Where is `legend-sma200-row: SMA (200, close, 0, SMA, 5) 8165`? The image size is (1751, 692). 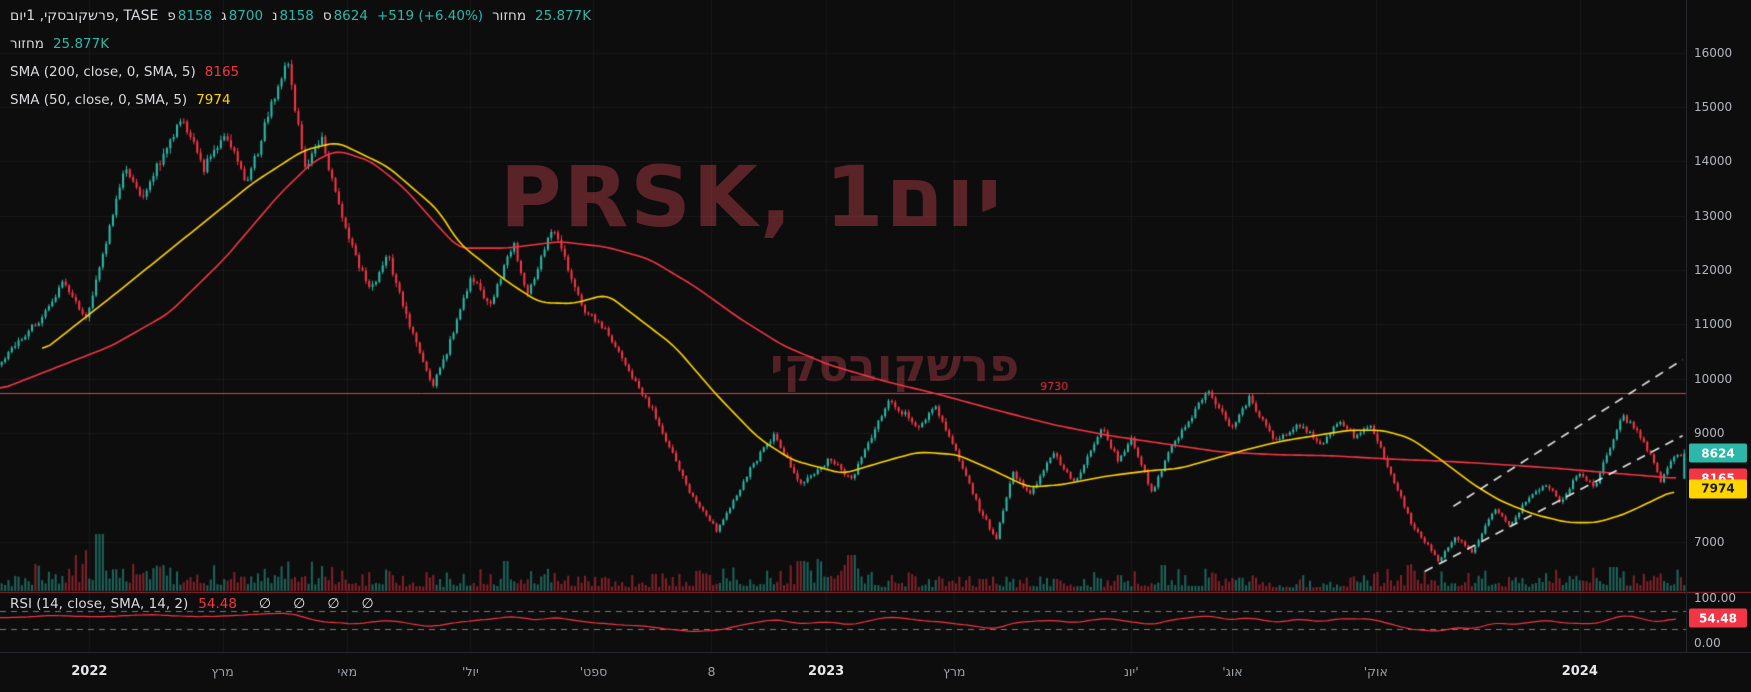 legend-sma200-row: SMA (200, close, 0, SMA, 5) 8165 is located at coordinates (300, 72).